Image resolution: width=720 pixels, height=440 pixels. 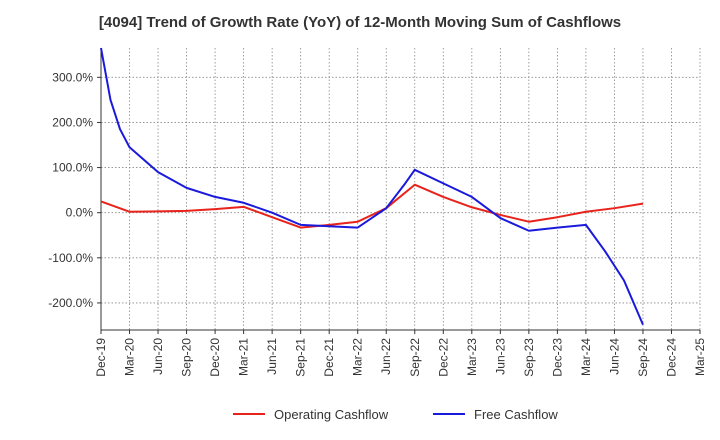 What do you see at coordinates (372, 206) in the screenshot?
I see `series-line-operating-cashflow` at bounding box center [372, 206].